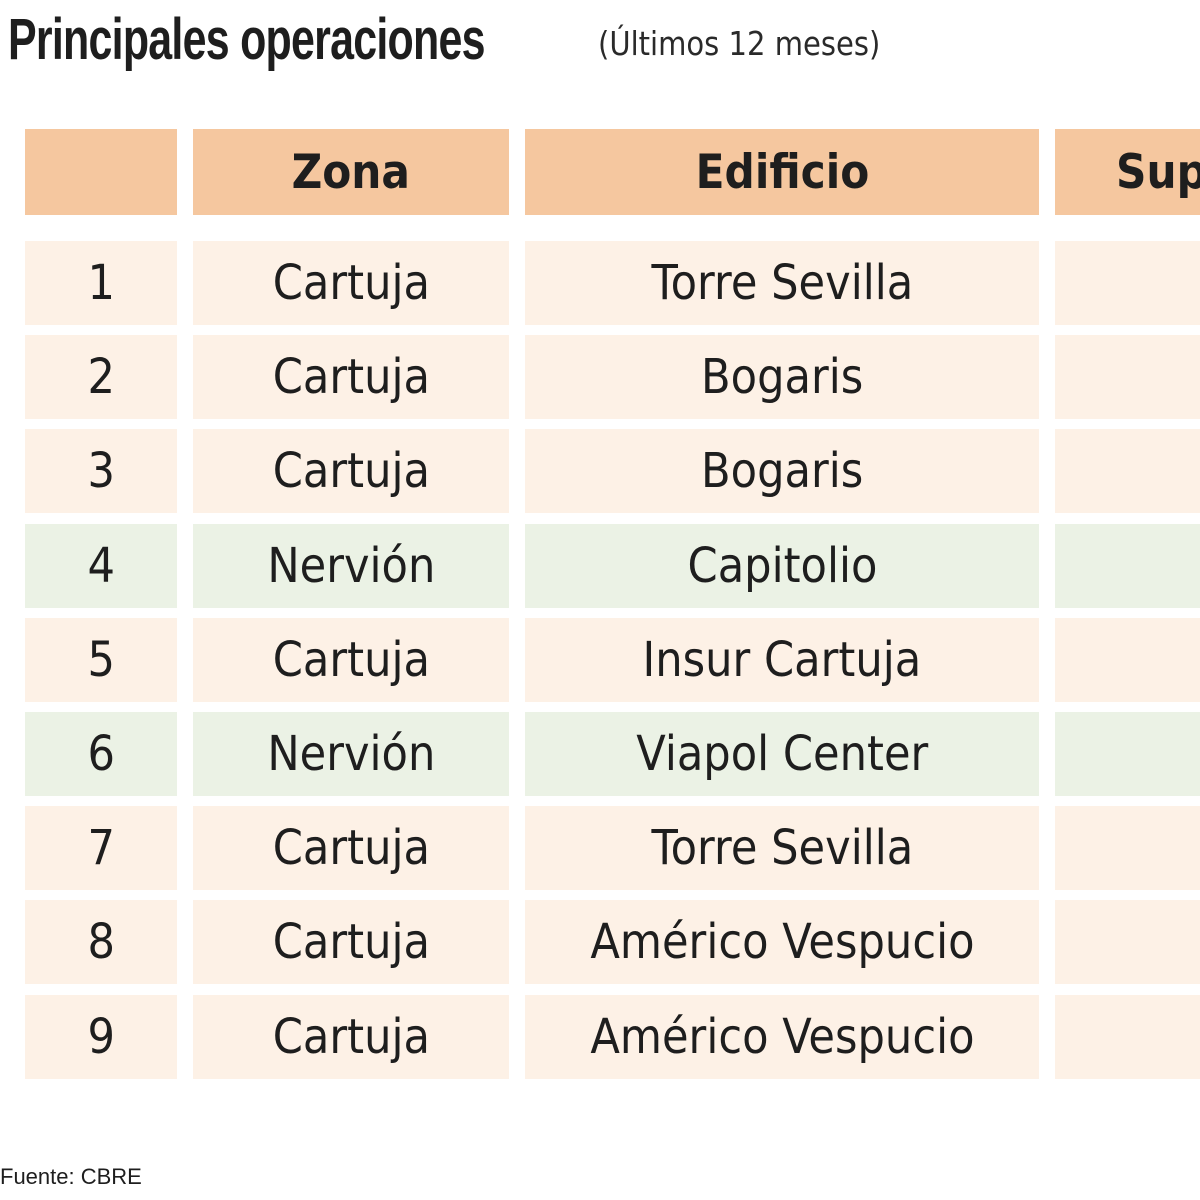 The width and height of the screenshot is (1200, 1200). I want to click on page-subtitle: (Últimos 12 meses), so click(739, 43).